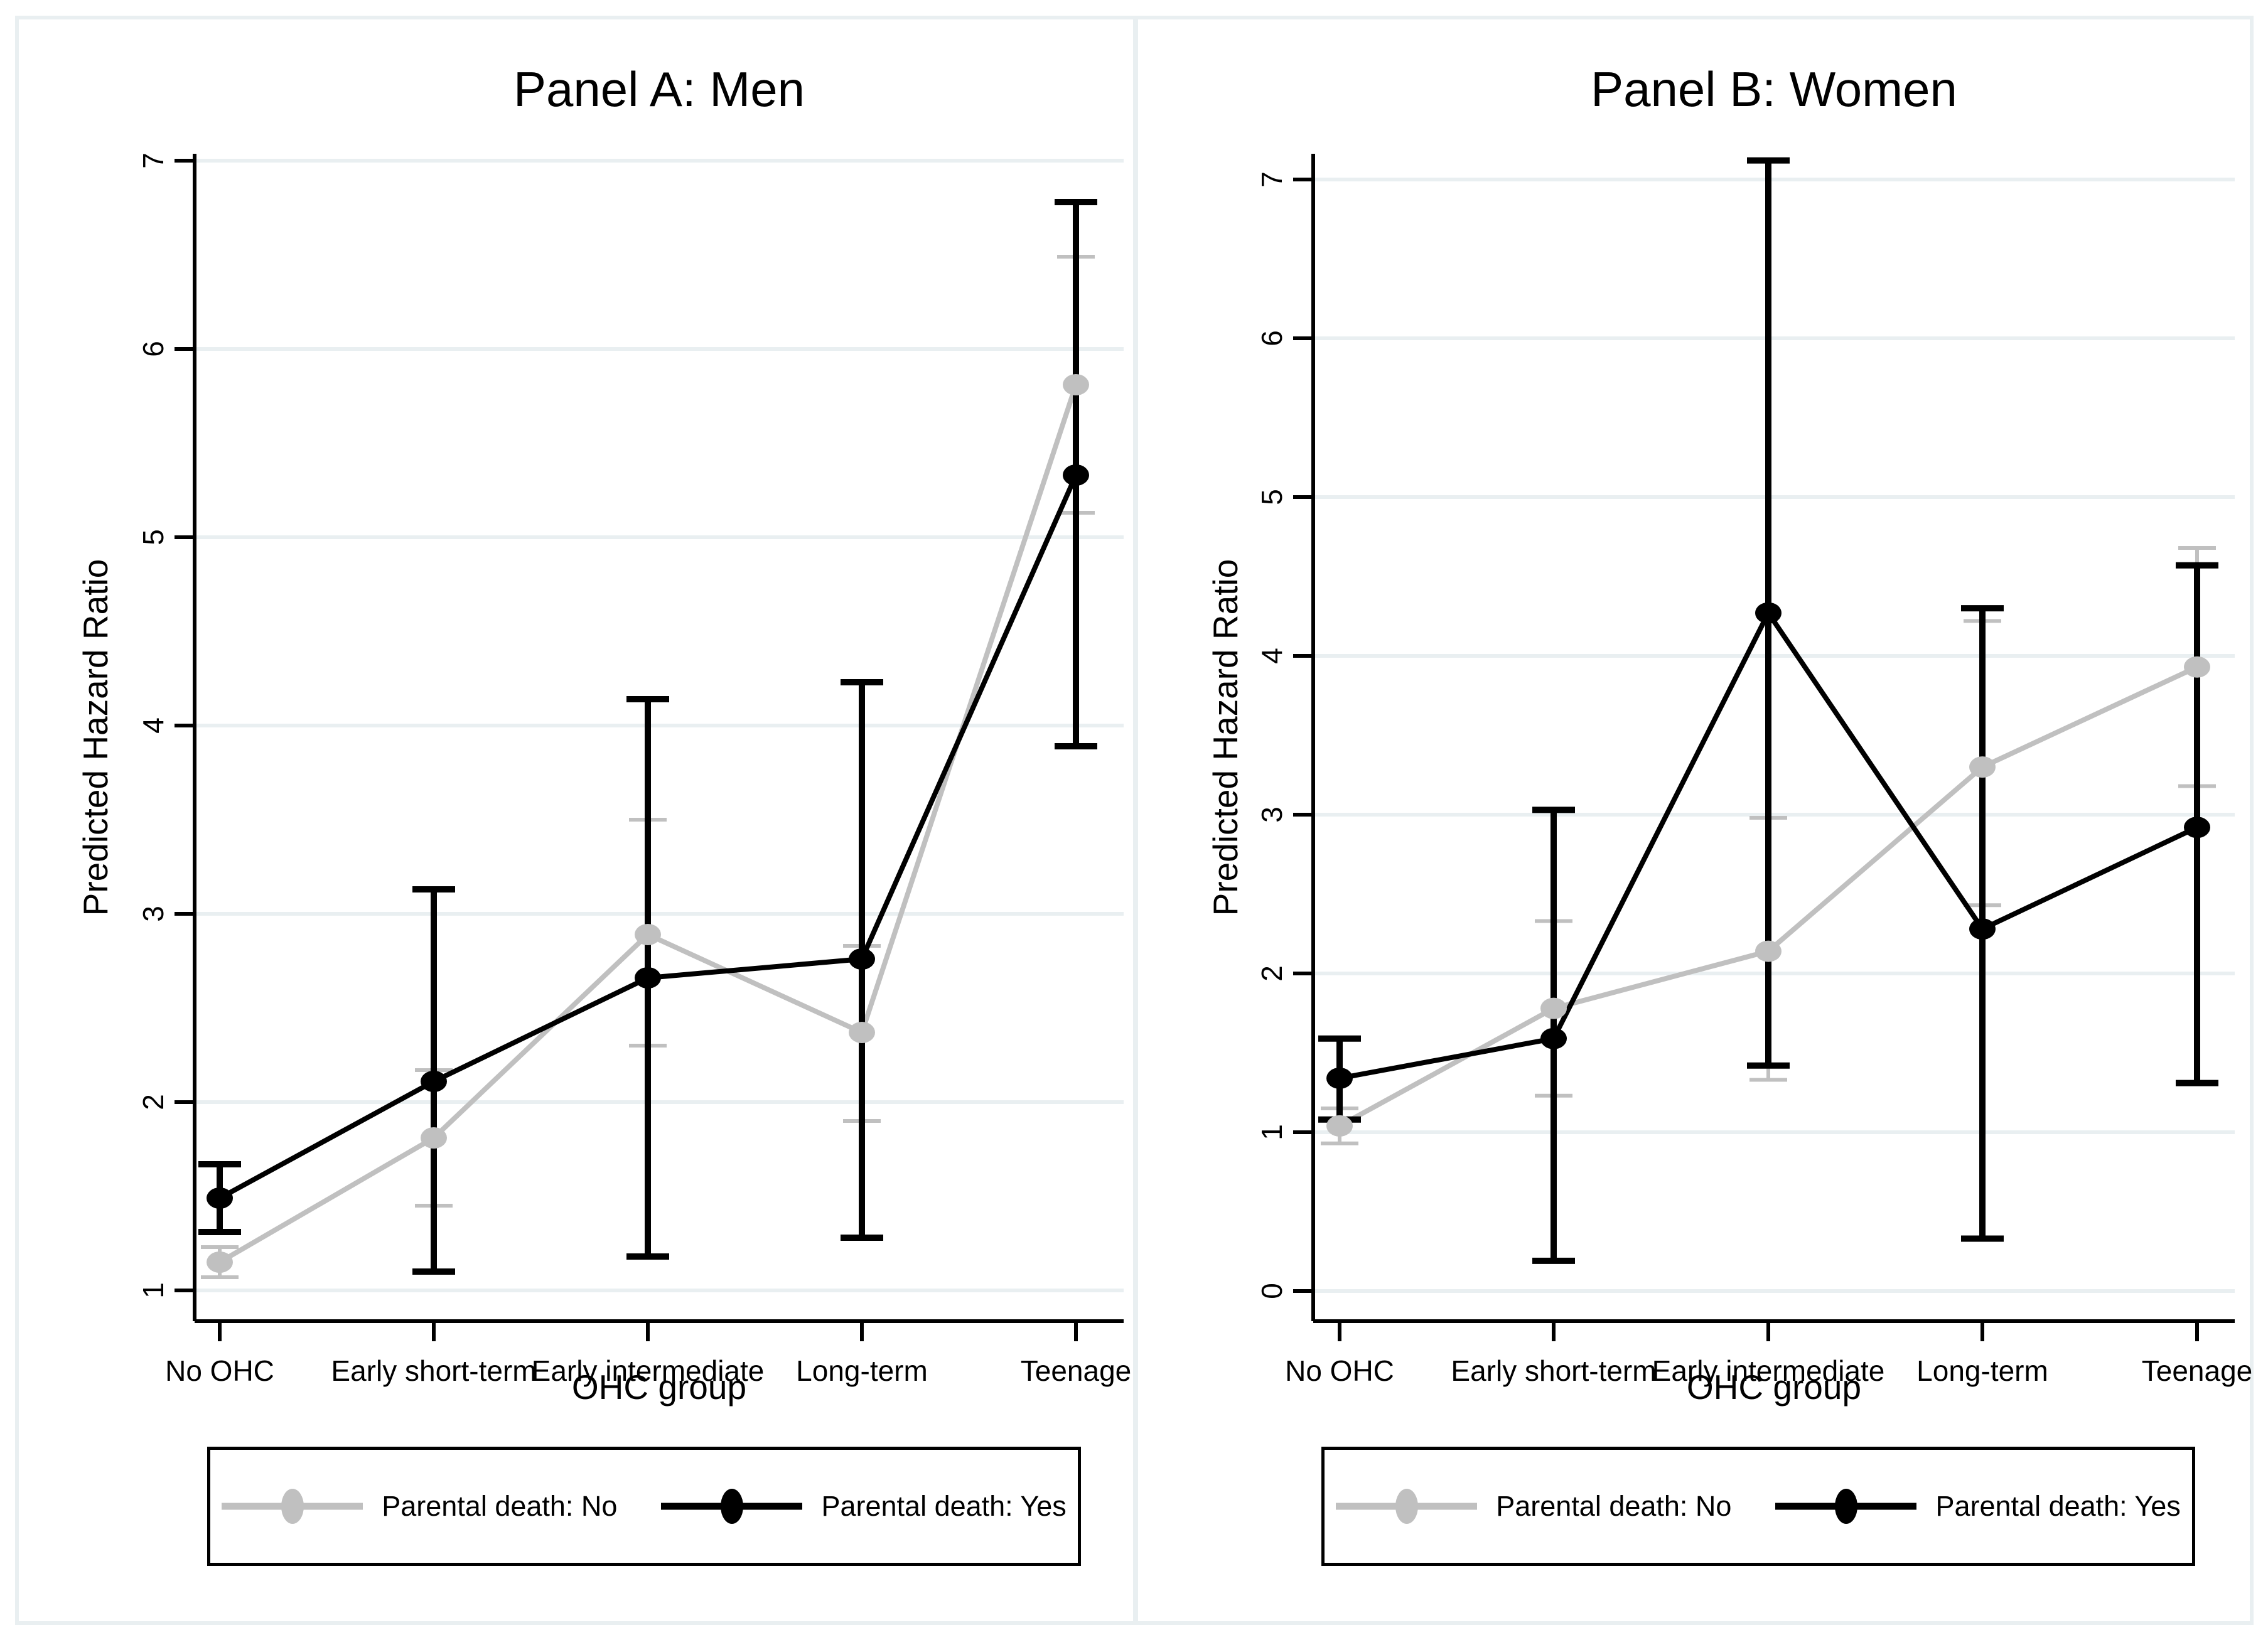 The height and width of the screenshot is (1640, 2268). Describe the element at coordinates (862, 1371) in the screenshot. I see `panel-a-x-tick-label: Long-term` at that location.